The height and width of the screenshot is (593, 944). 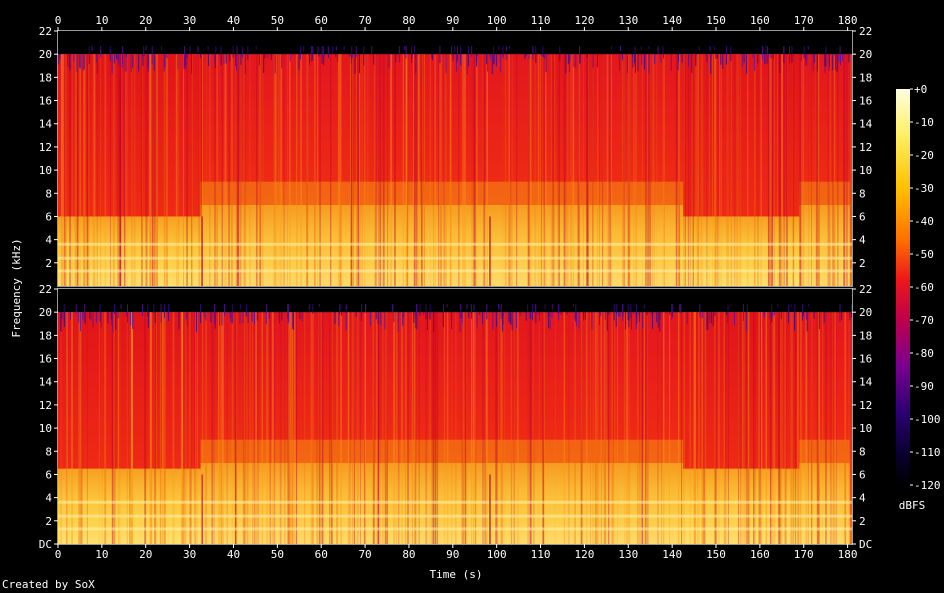 I want to click on x-tick-label-top: 20, so click(x=145, y=20).